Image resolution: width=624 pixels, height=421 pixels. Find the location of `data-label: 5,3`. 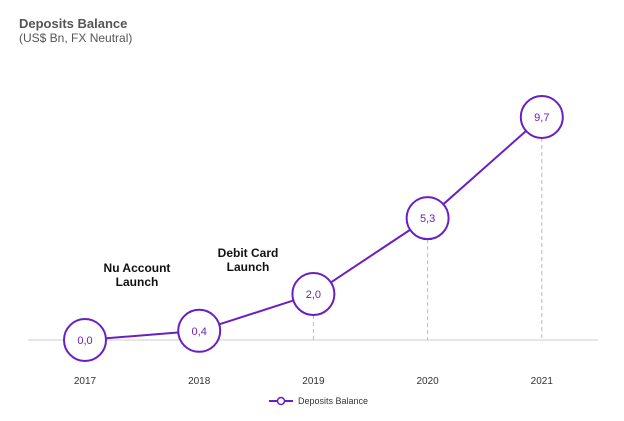

data-label: 5,3 is located at coordinates (427, 219).